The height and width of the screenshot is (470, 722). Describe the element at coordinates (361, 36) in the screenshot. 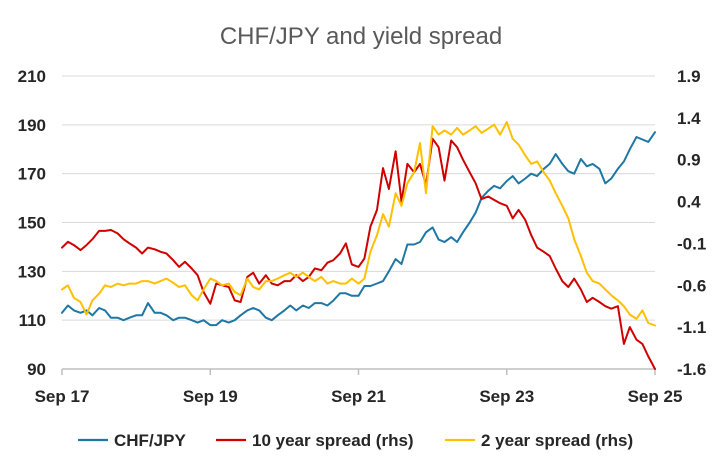

I see `chart-title: CHF/JPY and yield spread` at that location.